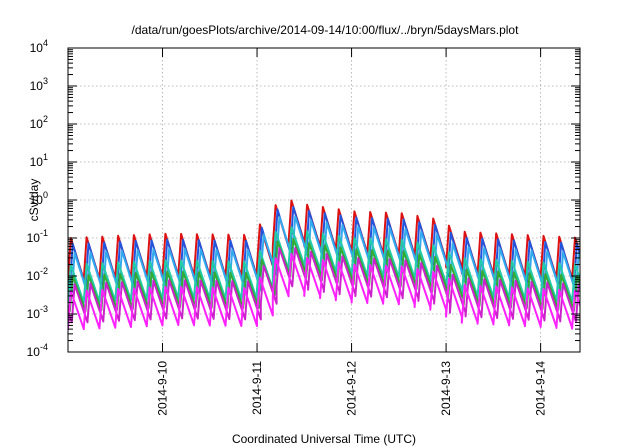 This screenshot has width=640, height=448. I want to click on y-tick-label: 10², so click(39, 122).